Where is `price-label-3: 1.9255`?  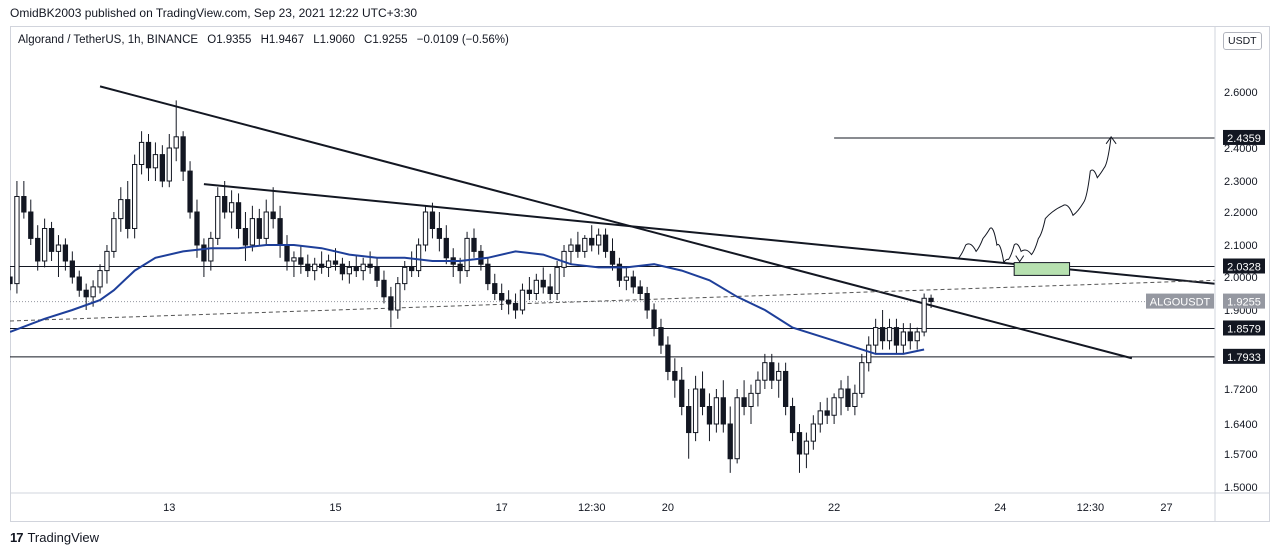
price-label-3: 1.9255 is located at coordinates (1244, 303).